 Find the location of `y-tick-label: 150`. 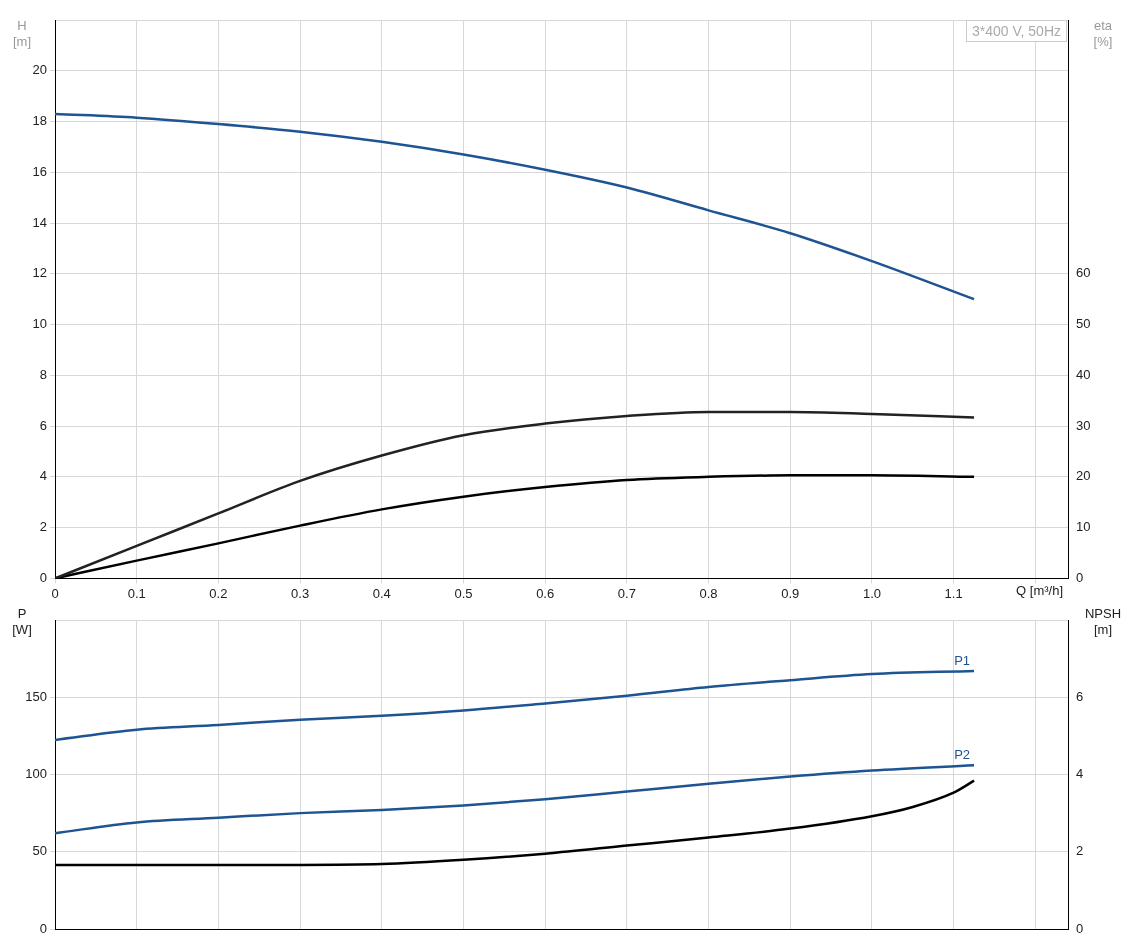

y-tick-label: 150 is located at coordinates (36, 696).